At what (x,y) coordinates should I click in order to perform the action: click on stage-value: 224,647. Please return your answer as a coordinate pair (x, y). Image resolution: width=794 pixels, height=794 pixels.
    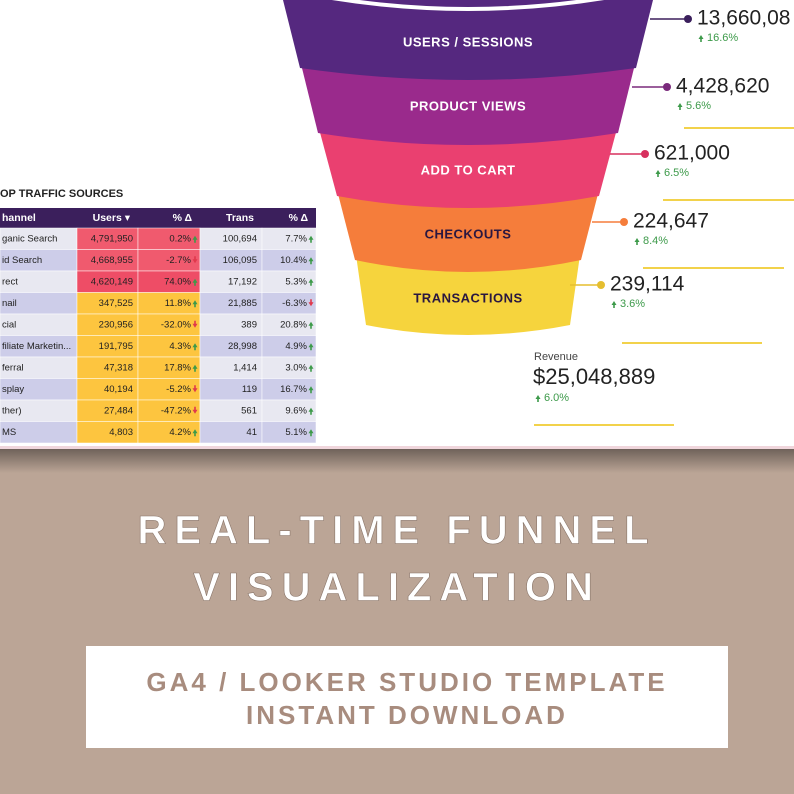
    Looking at the image, I should click on (671, 221).